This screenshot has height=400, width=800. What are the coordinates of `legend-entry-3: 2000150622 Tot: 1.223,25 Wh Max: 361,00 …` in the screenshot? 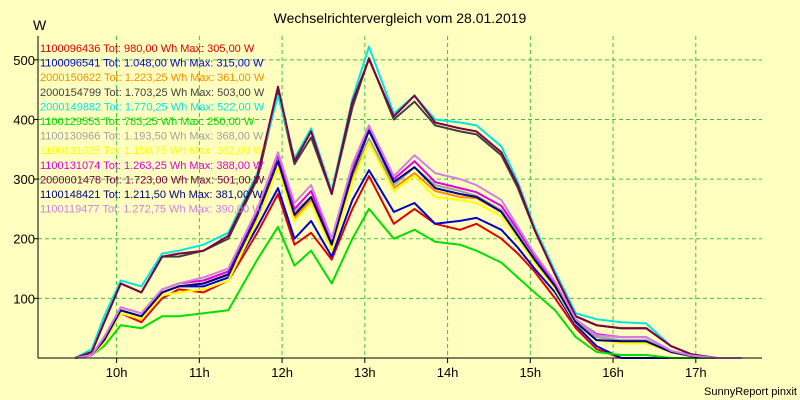 It's located at (152, 78).